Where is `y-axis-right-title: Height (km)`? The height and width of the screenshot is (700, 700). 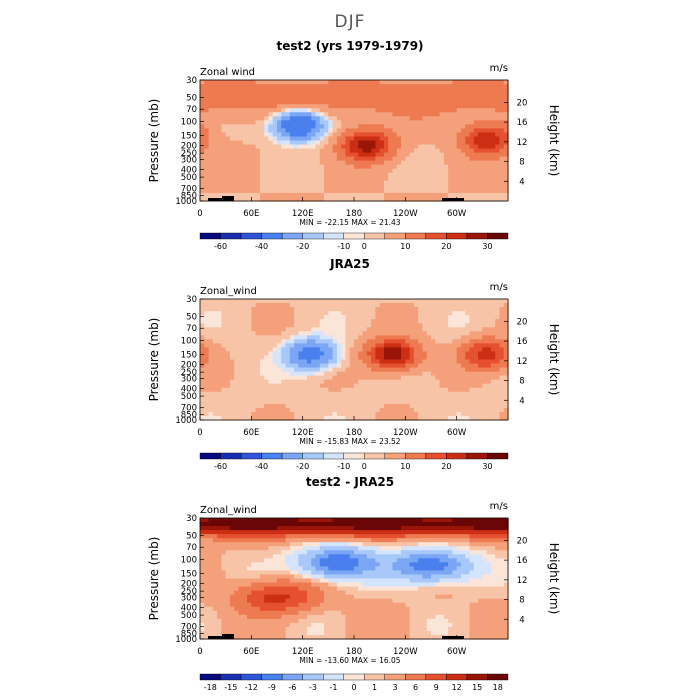
y-axis-right-title: Height (km) is located at coordinates (554, 359).